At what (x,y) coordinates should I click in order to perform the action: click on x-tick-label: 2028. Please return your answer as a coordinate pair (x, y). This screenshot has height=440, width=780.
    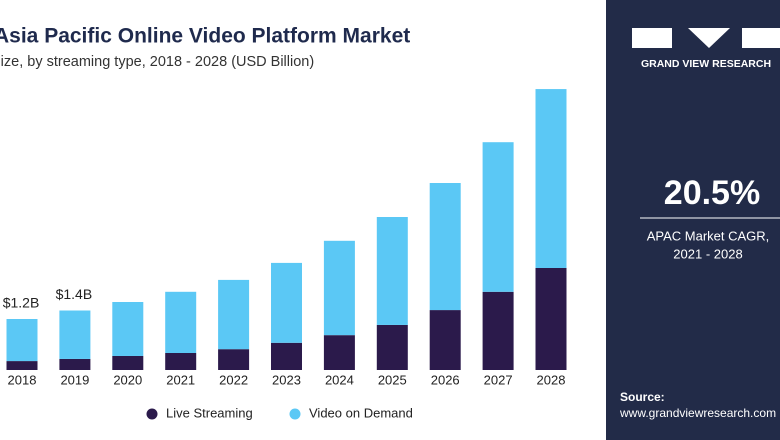
    Looking at the image, I should click on (551, 379).